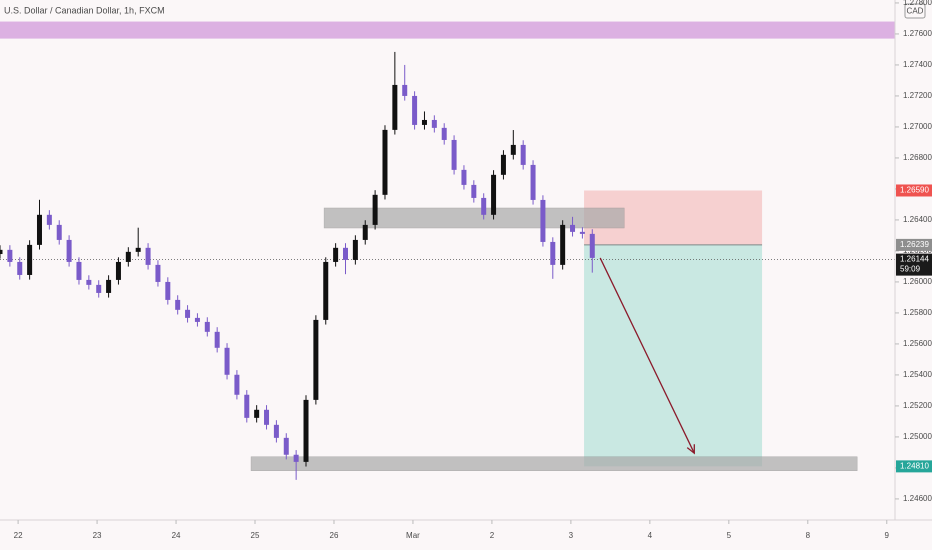  Describe the element at coordinates (914, 244) in the screenshot. I see `entry-price-label: 1.26239` at that location.